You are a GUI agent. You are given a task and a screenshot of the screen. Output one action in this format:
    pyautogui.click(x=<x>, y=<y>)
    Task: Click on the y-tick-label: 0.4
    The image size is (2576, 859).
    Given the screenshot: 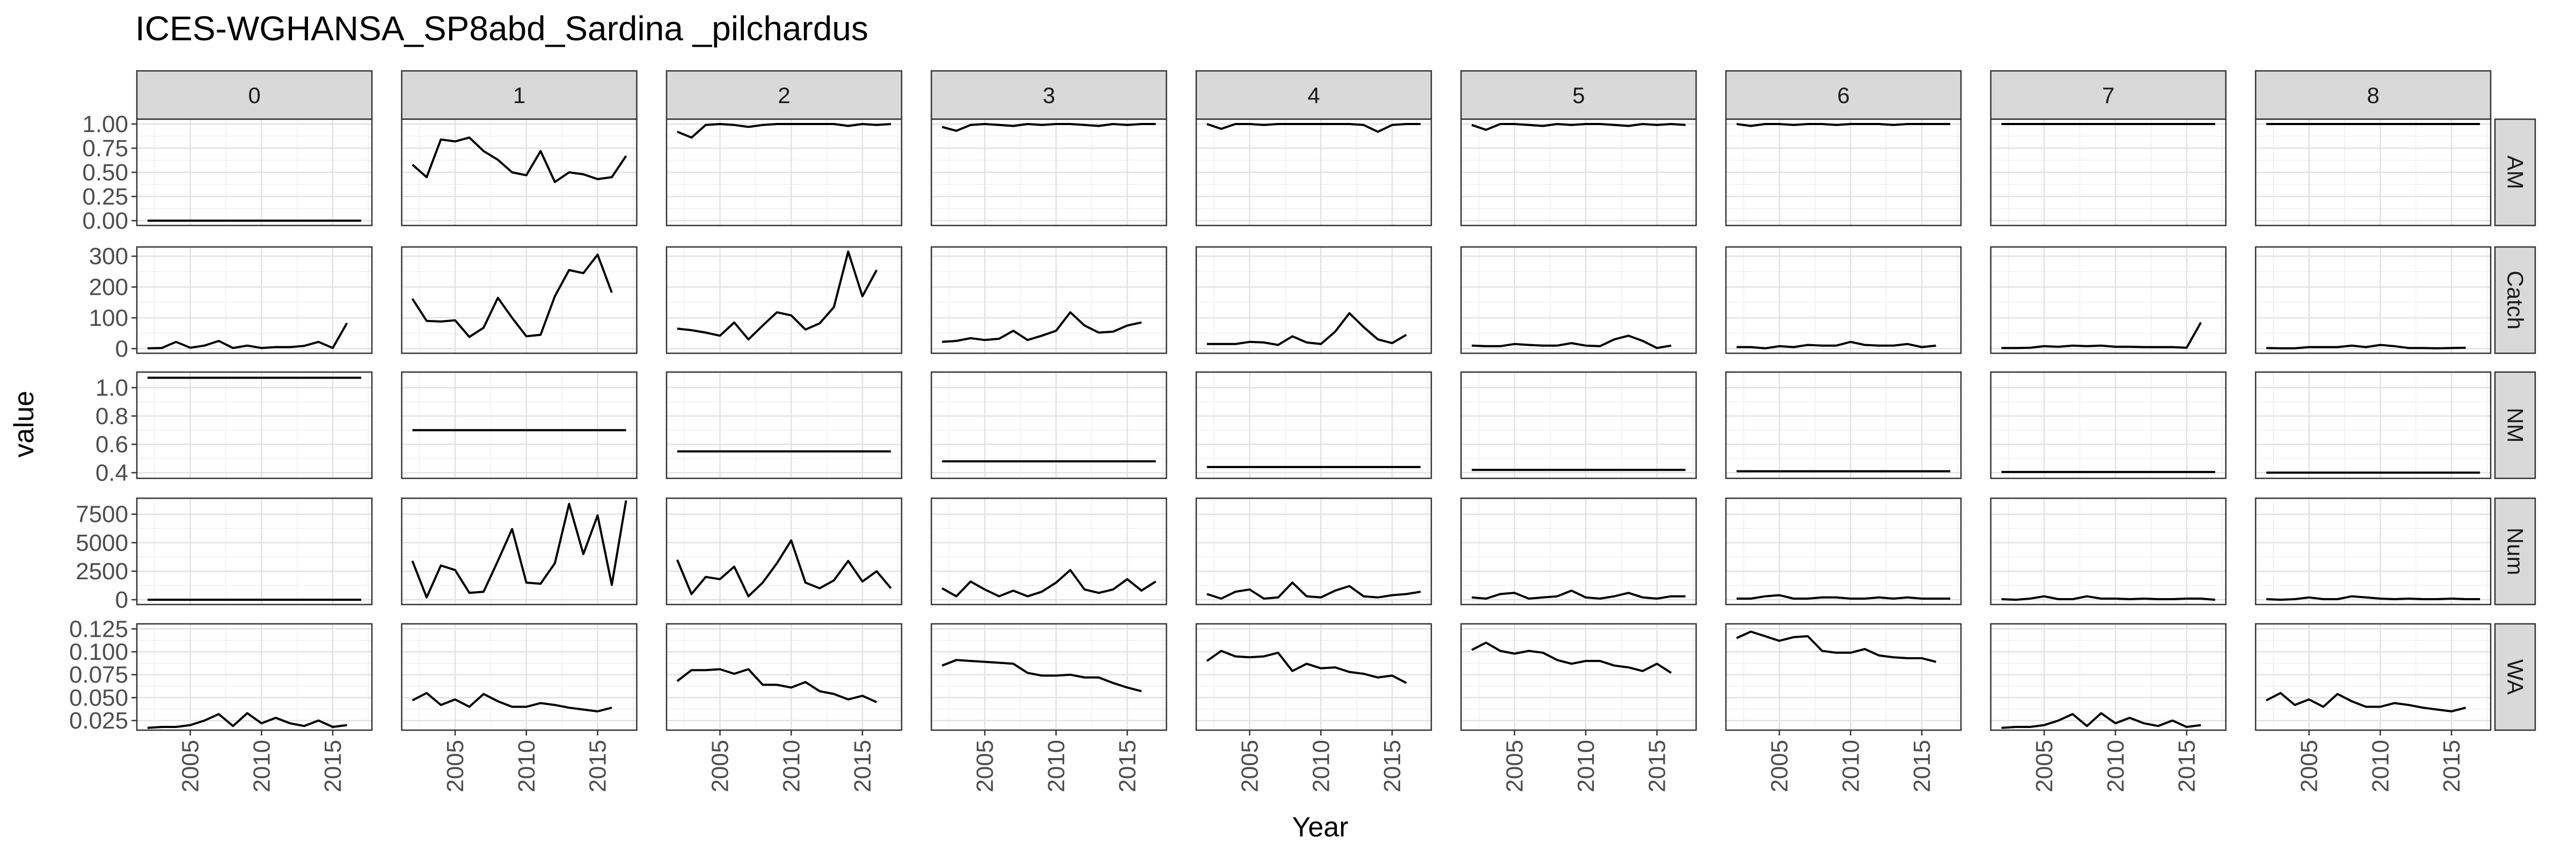 What is the action you would take?
    pyautogui.click(x=112, y=473)
    